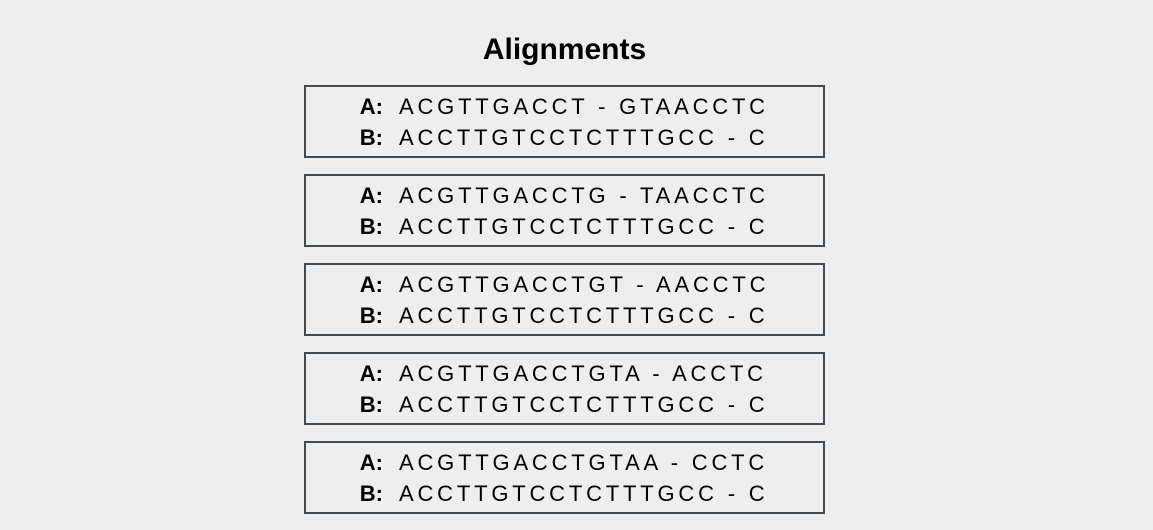  I want to click on sequence-a: ACGTTGACCTG - TAACCTC, so click(584, 195).